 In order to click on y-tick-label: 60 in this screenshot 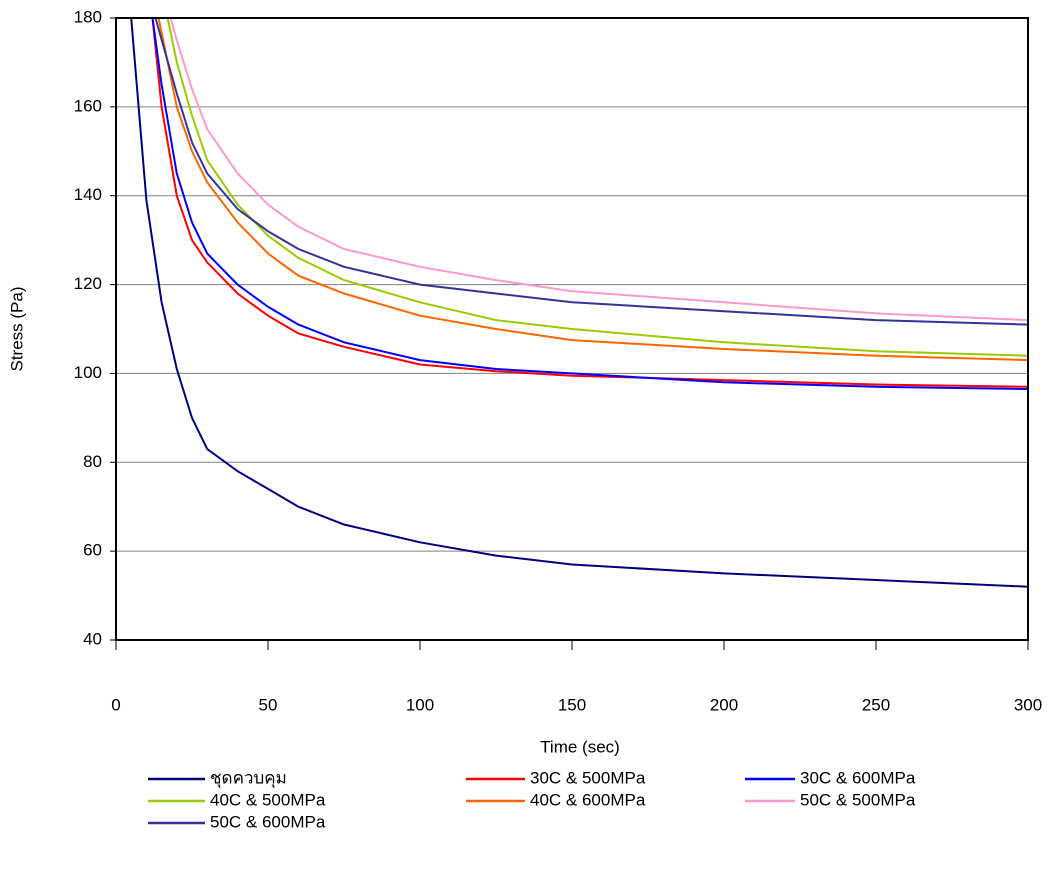, I will do `click(92, 550)`.